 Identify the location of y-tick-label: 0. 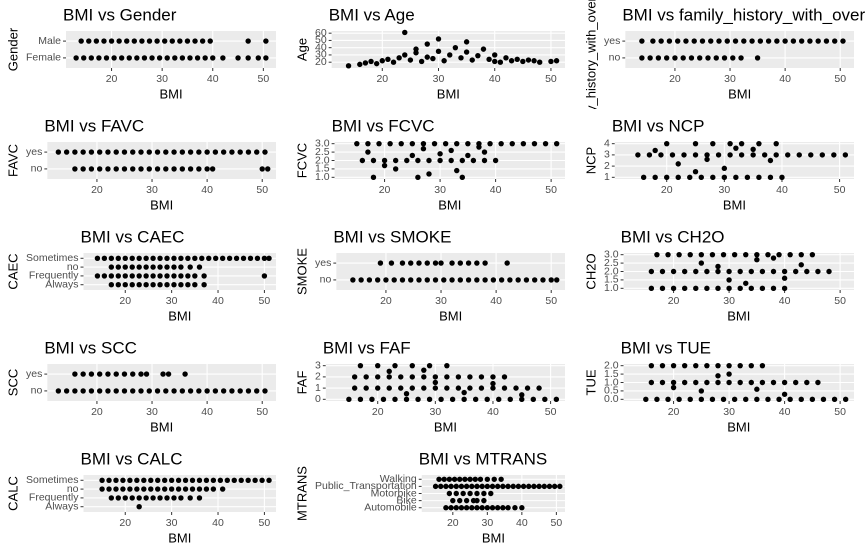
(318, 399).